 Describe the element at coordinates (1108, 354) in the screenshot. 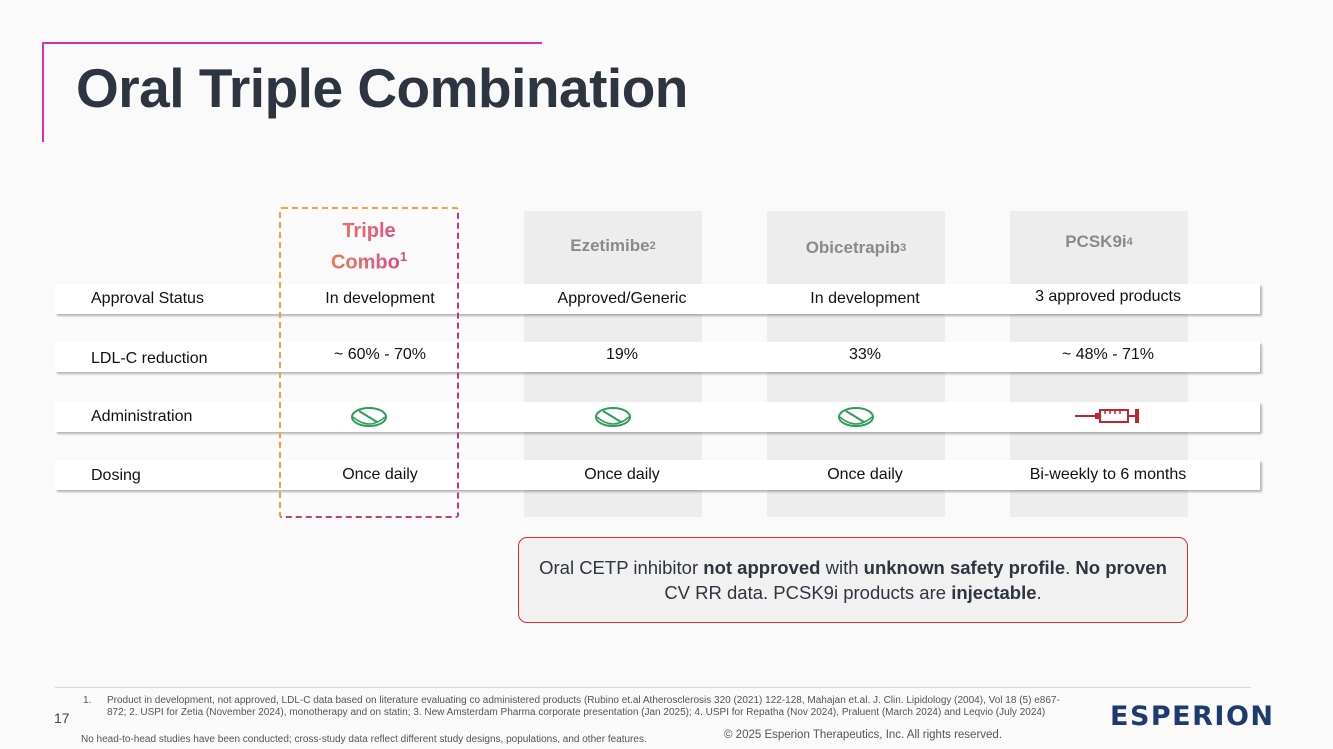

I see `cell-pcsk9i: ~ 48% - 71%` at that location.